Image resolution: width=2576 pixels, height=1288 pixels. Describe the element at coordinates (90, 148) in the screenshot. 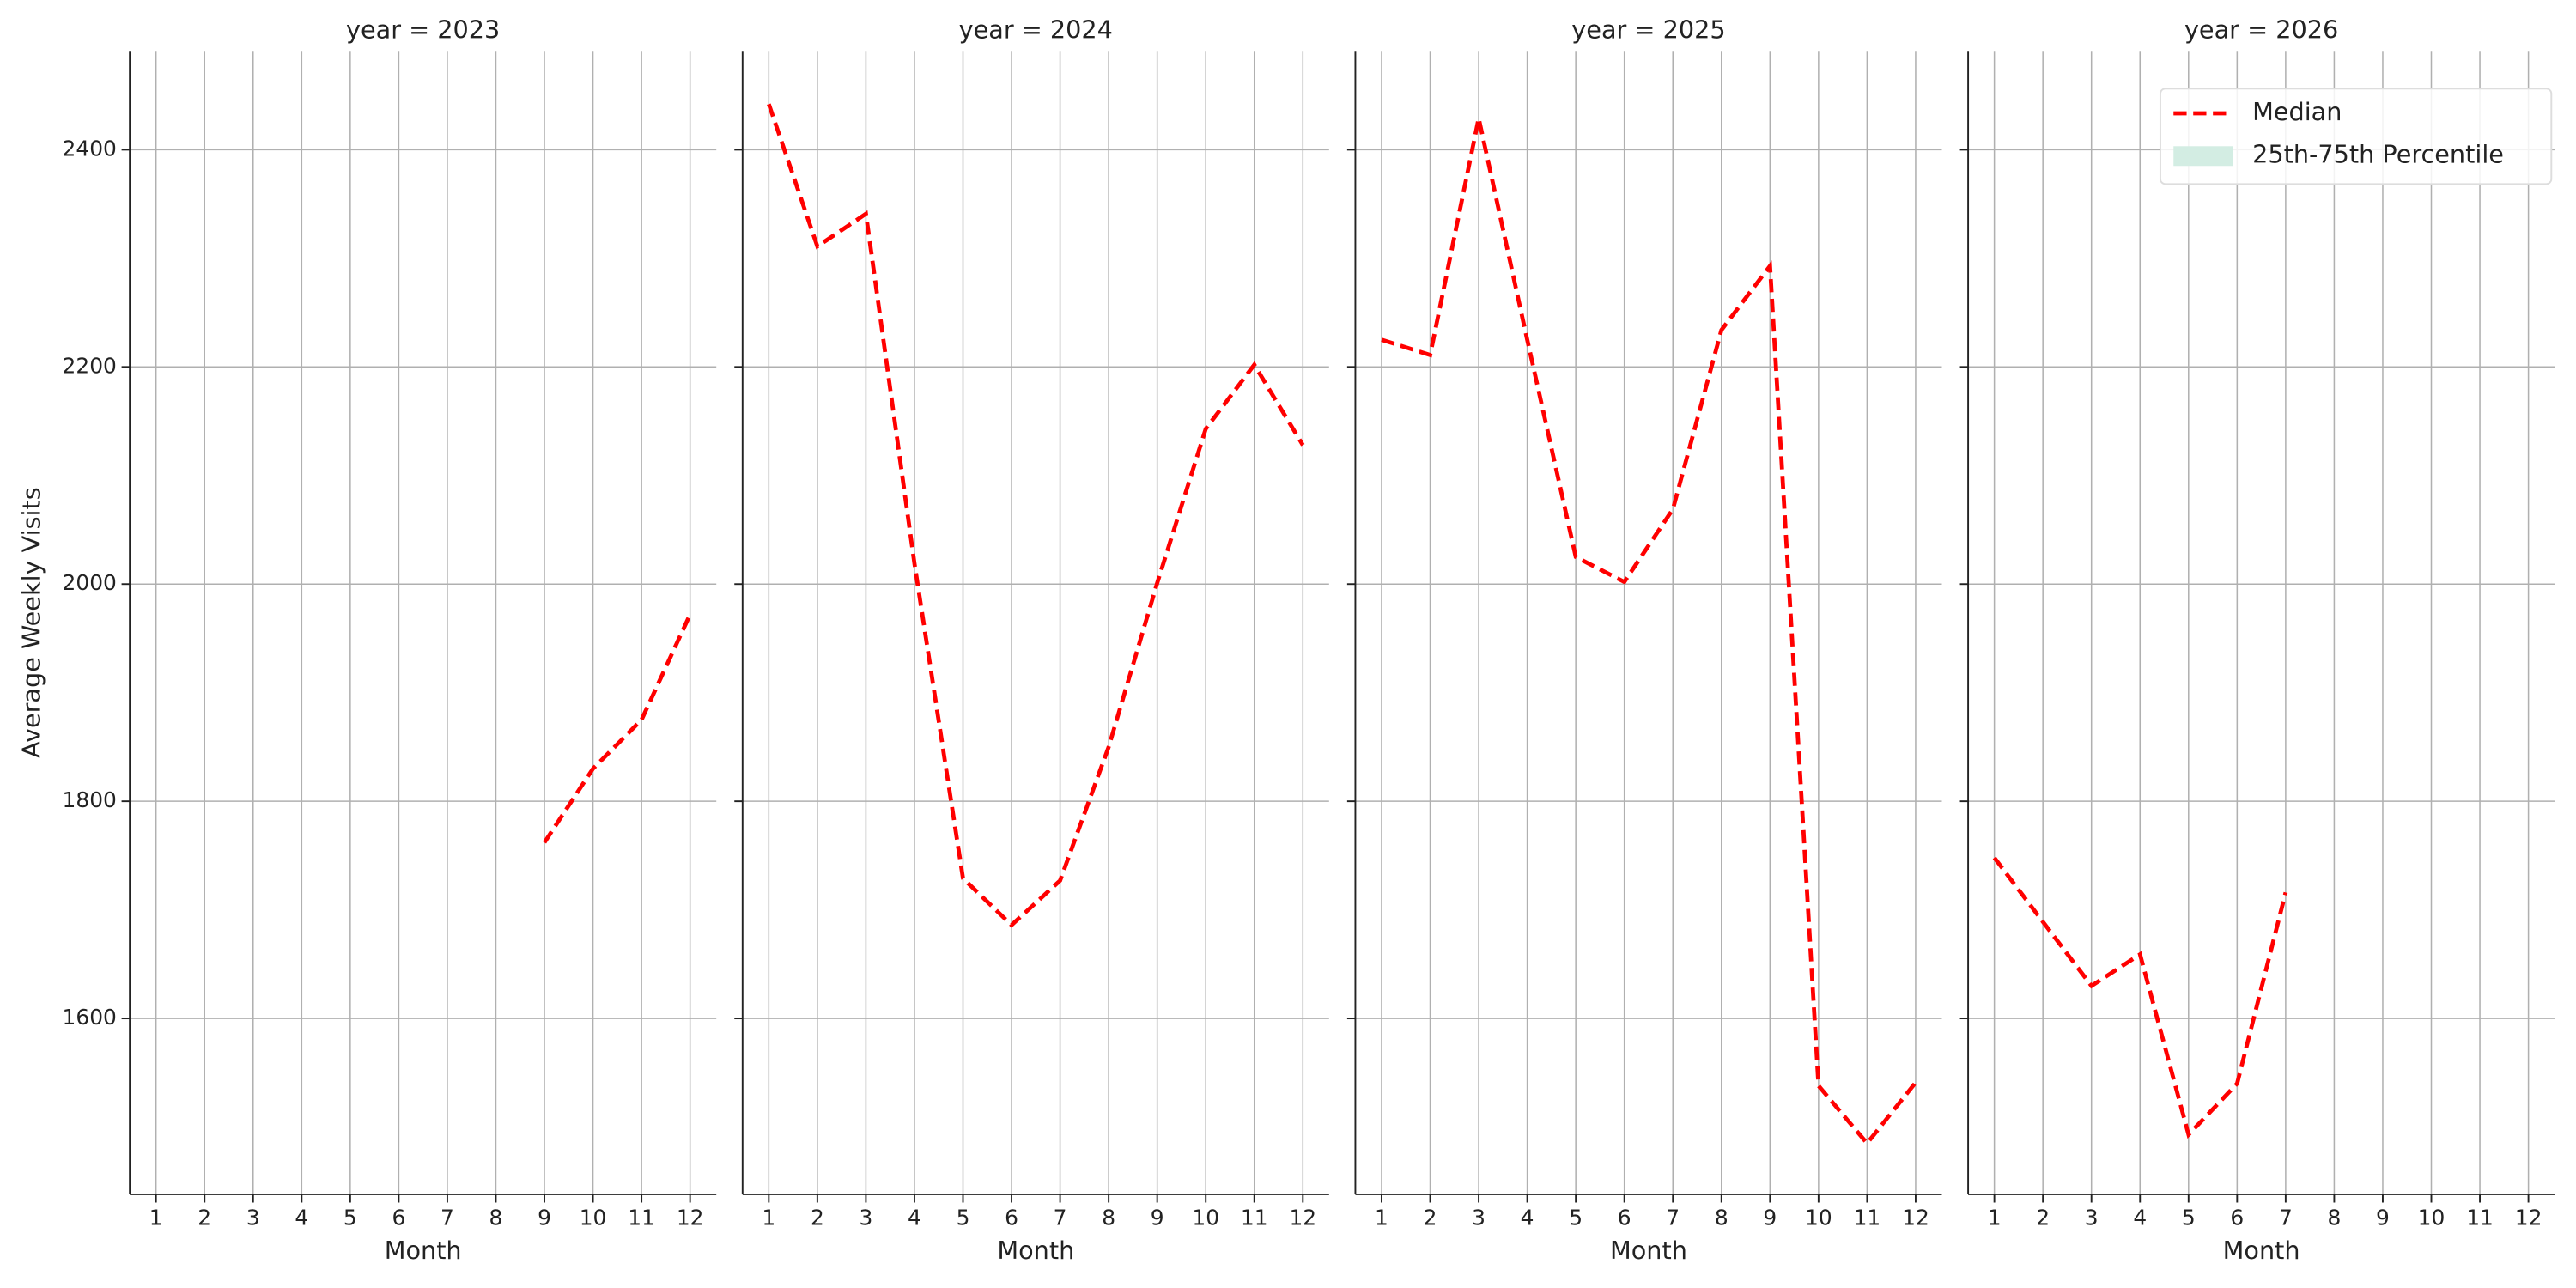

I see `y-tick-label: 2400` at that location.